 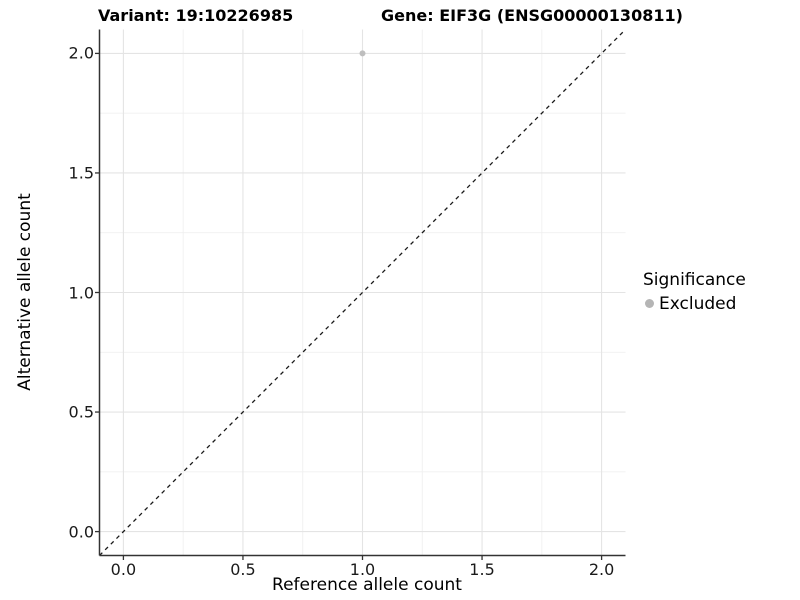 What do you see at coordinates (243, 569) in the screenshot?
I see `x-tick-label: 0.5` at bounding box center [243, 569].